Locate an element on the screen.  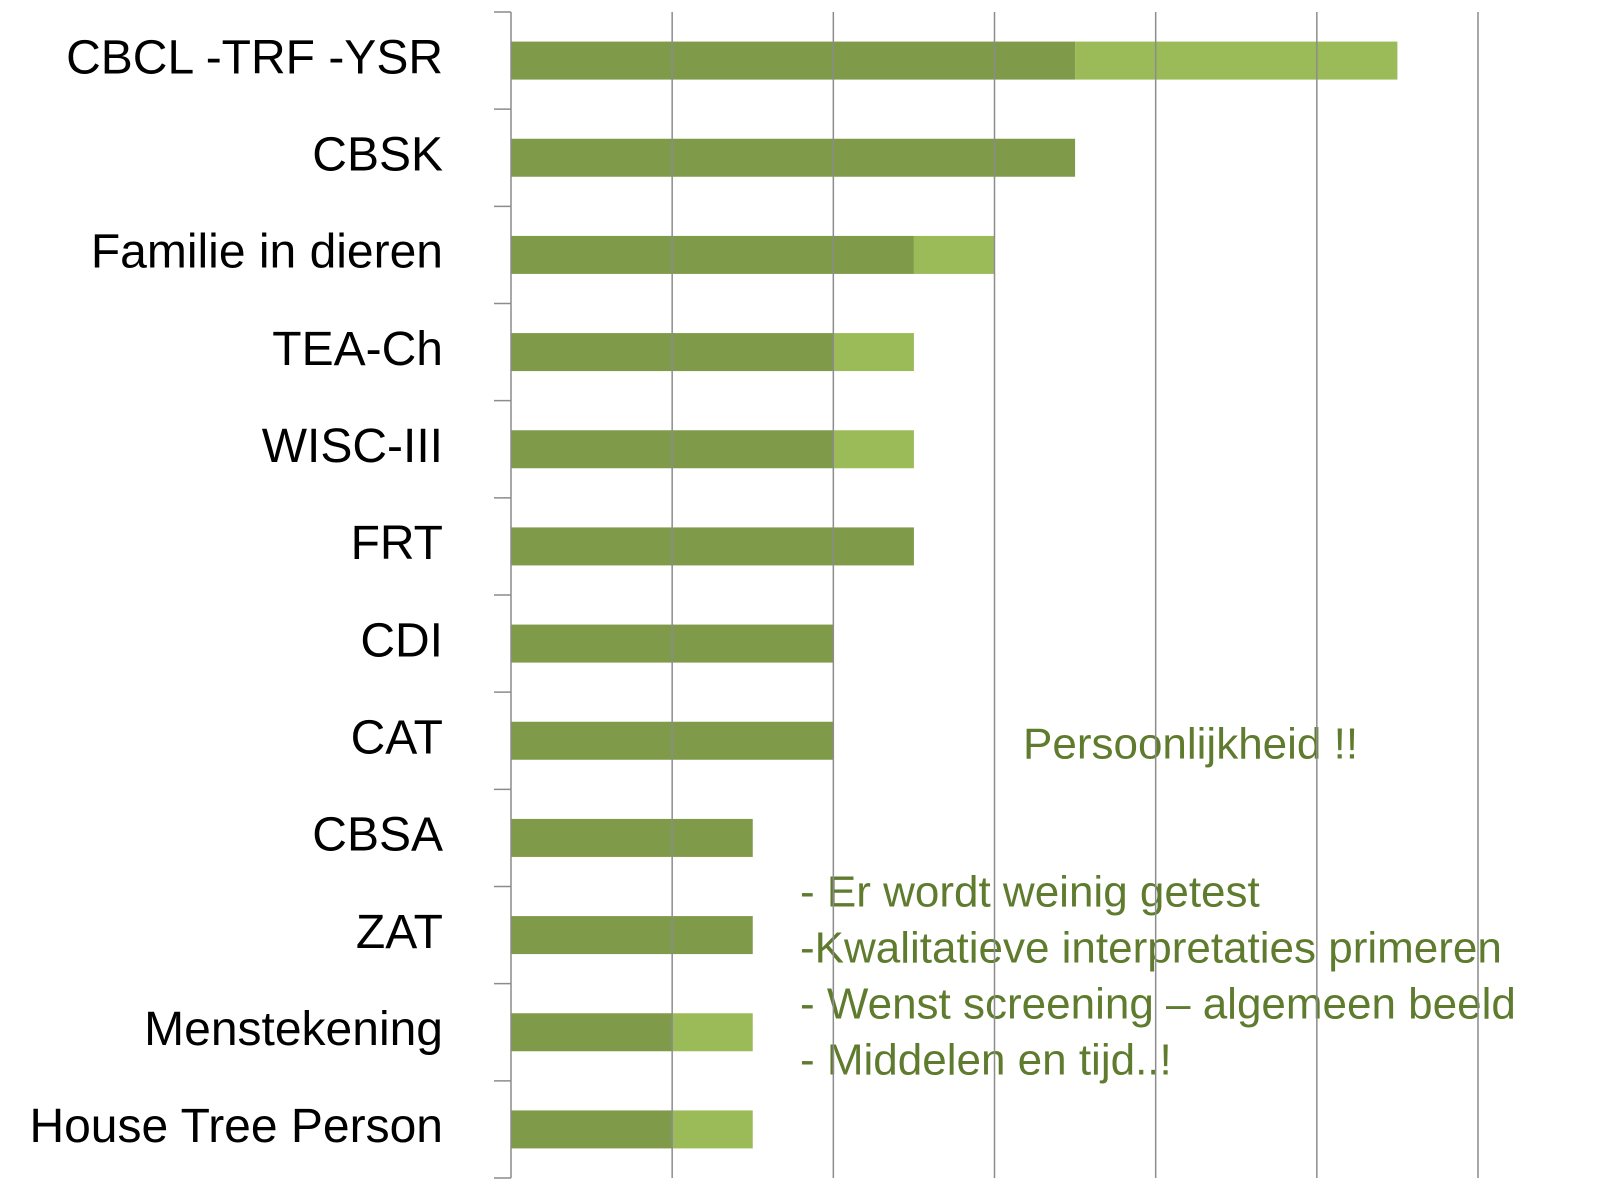
y-tick-label: TEA-Ch is located at coordinates (357, 349).